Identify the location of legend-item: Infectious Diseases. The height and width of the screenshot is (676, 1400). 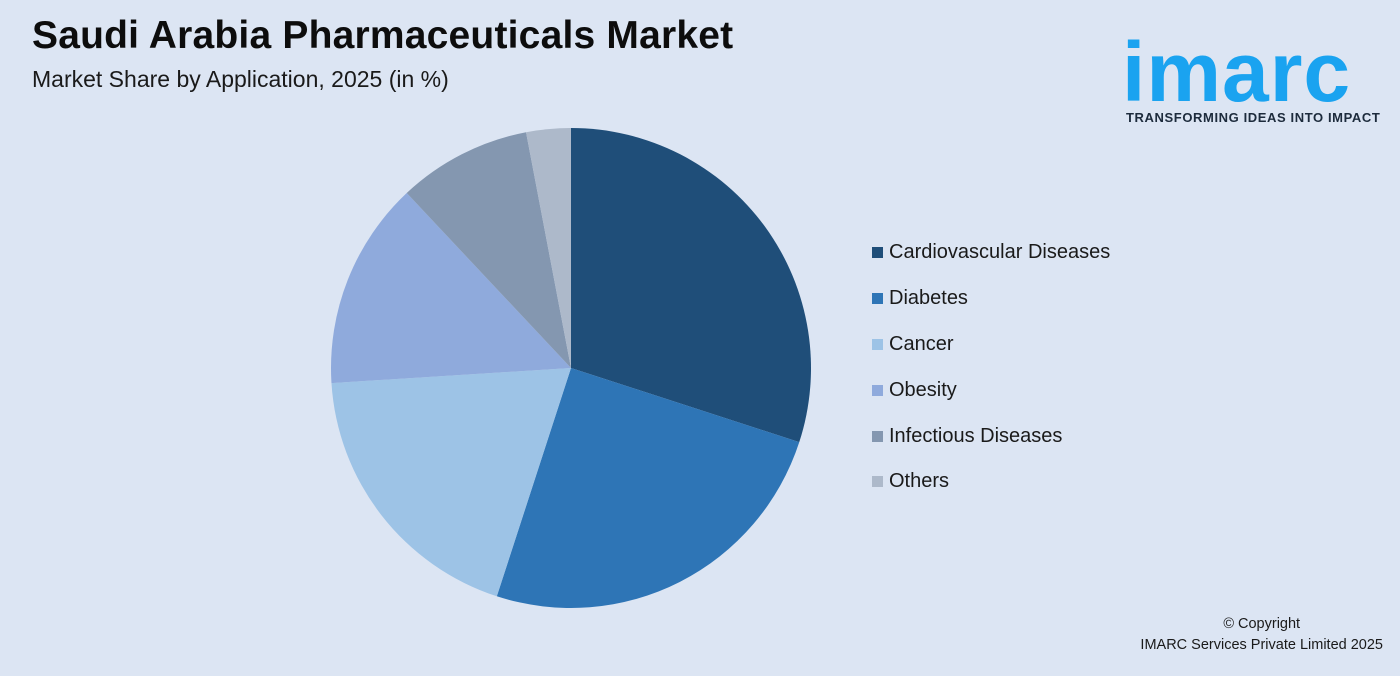
(991, 436).